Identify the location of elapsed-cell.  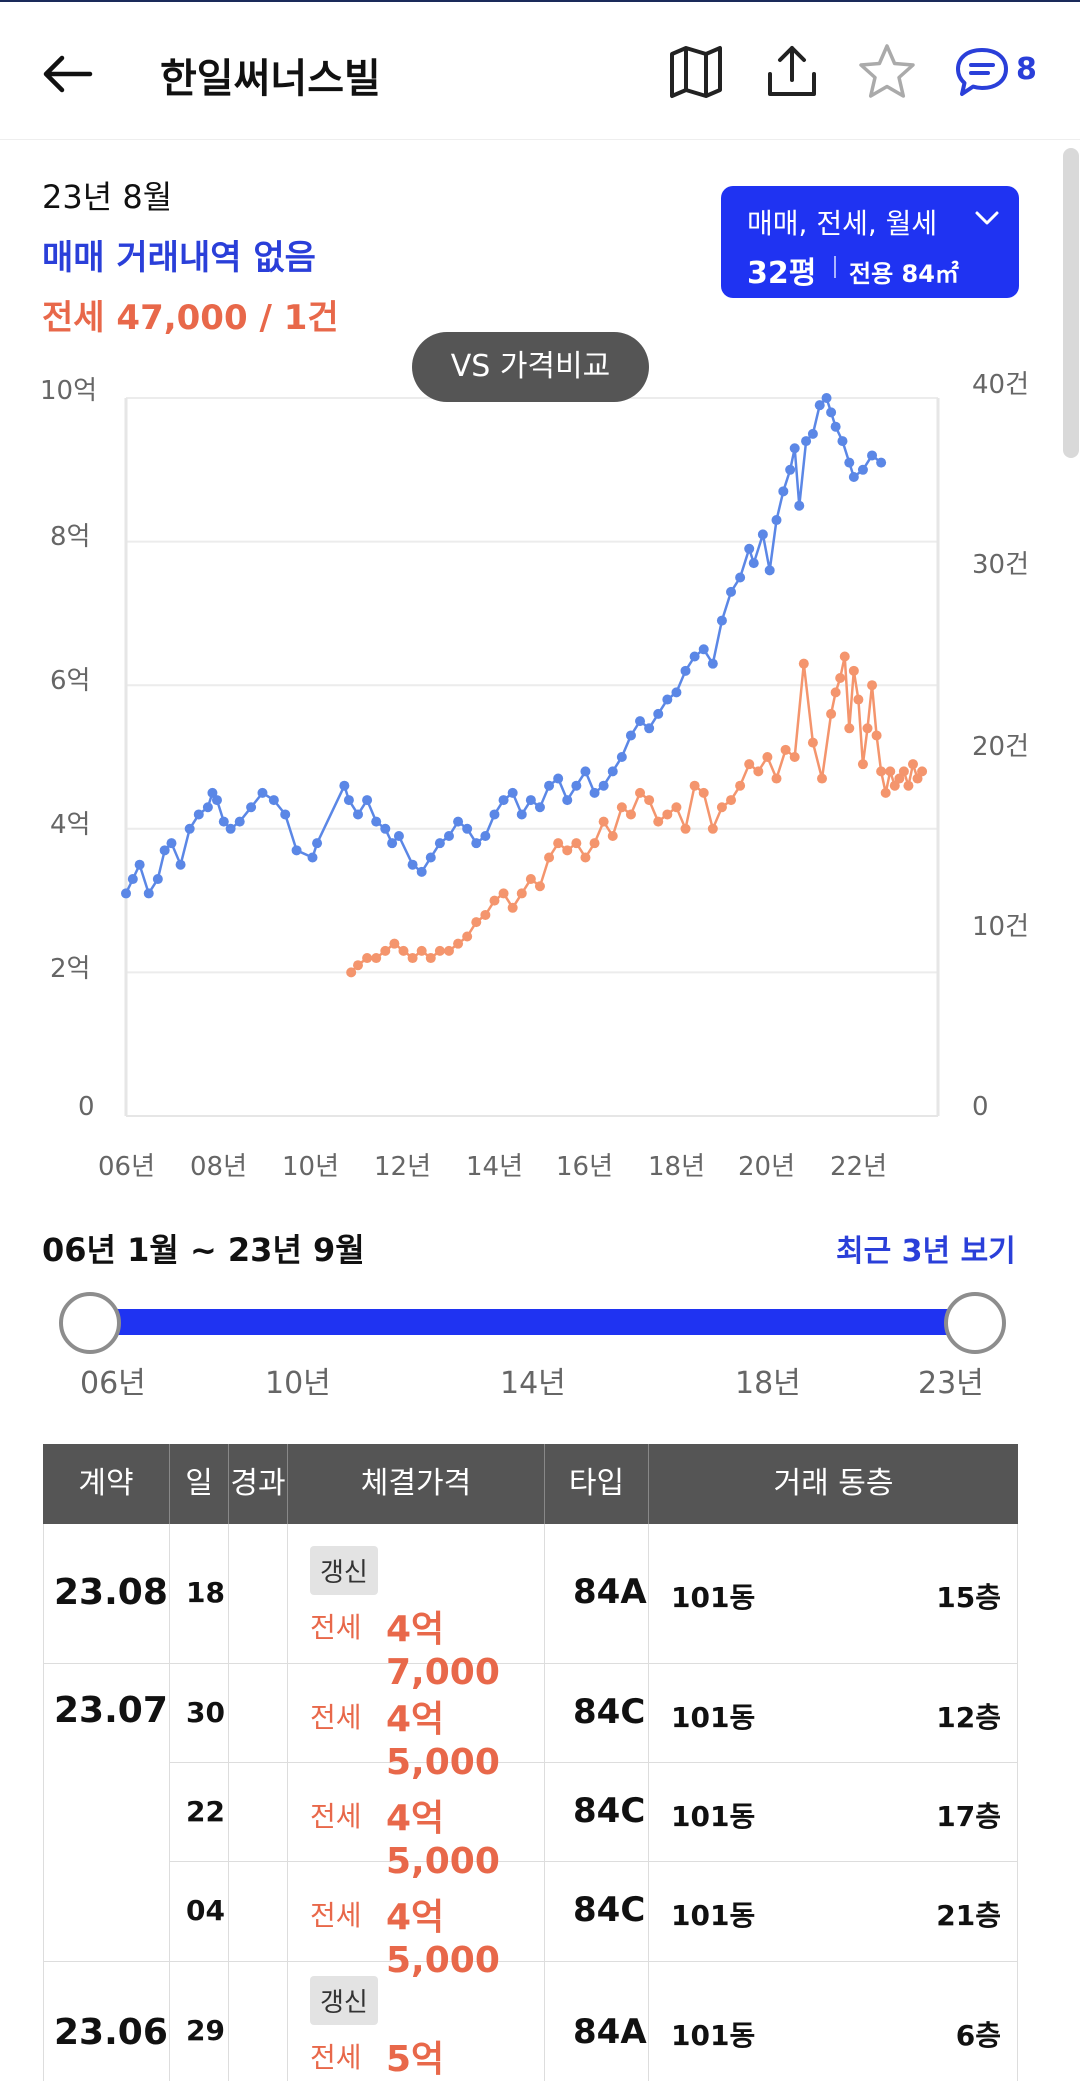
(258, 1812).